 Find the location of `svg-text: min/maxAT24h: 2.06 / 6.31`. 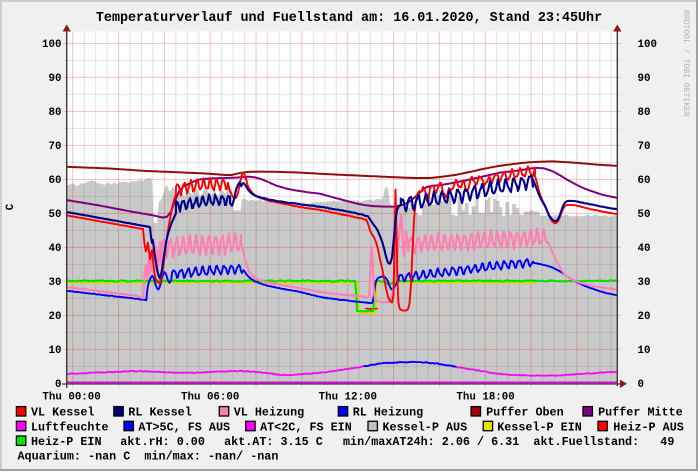

svg-text: min/maxAT24h: 2.06 / 6.31 is located at coordinates (431, 442).